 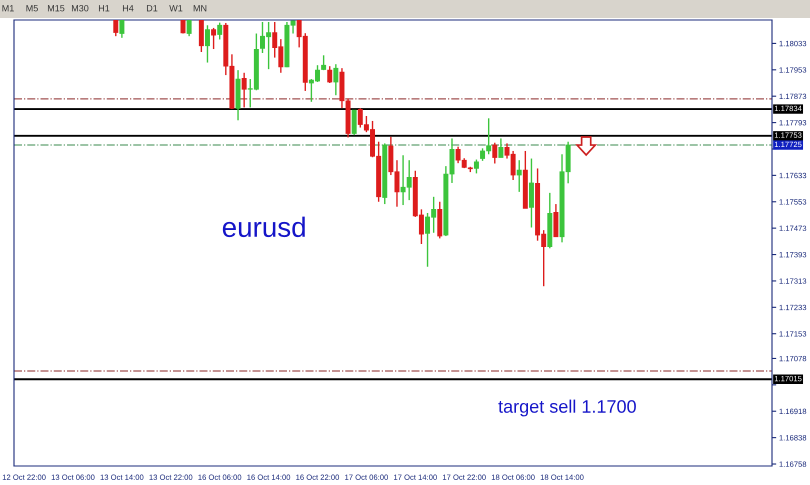 What do you see at coordinates (200, 8) in the screenshot?
I see `text: MN` at bounding box center [200, 8].